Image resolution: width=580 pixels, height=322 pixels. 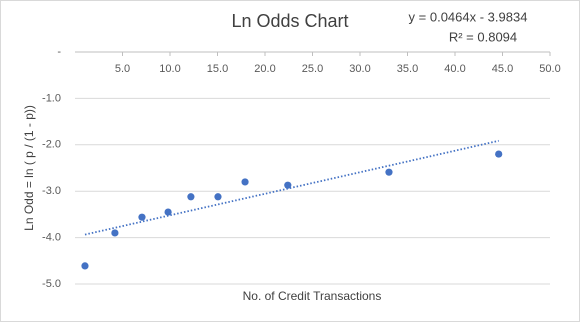 I want to click on y-tick-label: -2.0, so click(x=51, y=145).